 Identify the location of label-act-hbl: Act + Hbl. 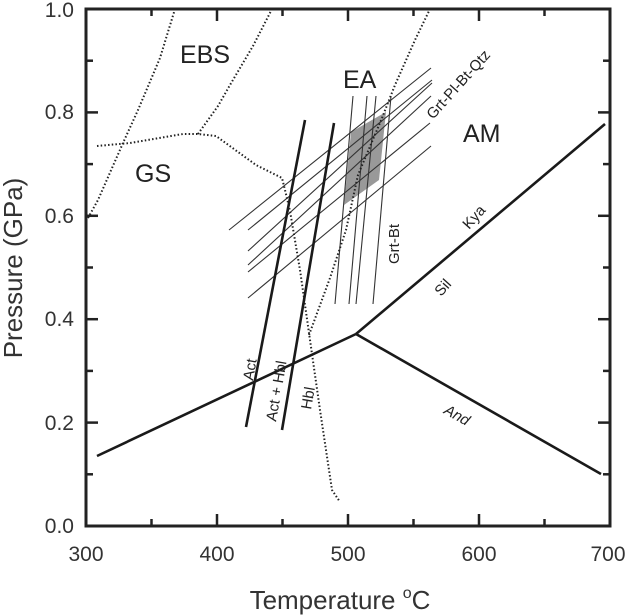
(276, 390).